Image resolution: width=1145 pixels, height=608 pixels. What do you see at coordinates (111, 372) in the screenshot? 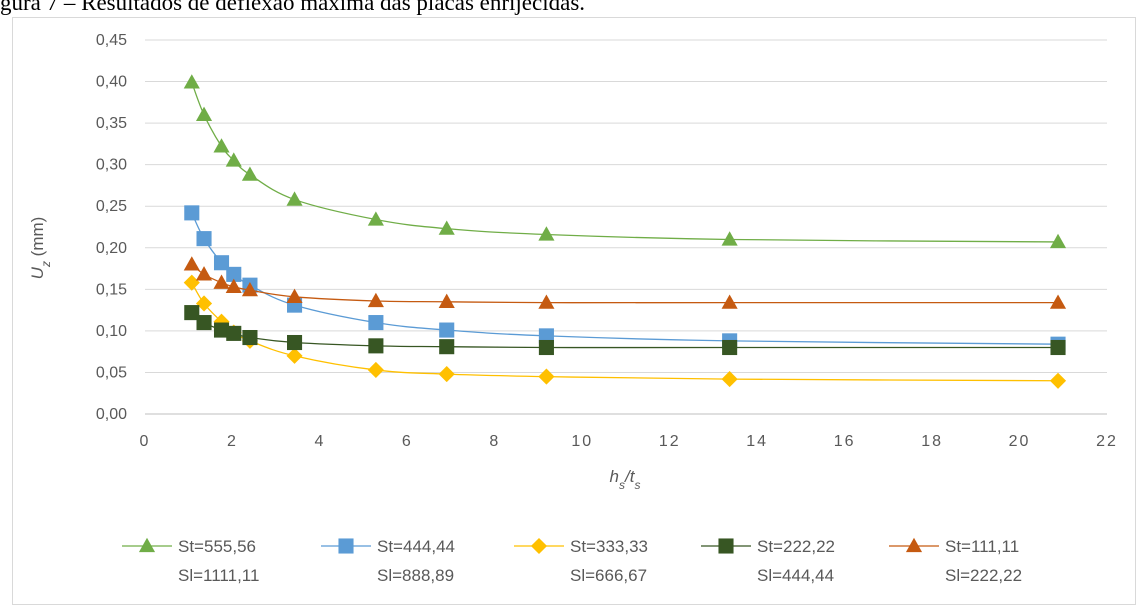
I see `y-tick-label: 0,05` at bounding box center [111, 372].